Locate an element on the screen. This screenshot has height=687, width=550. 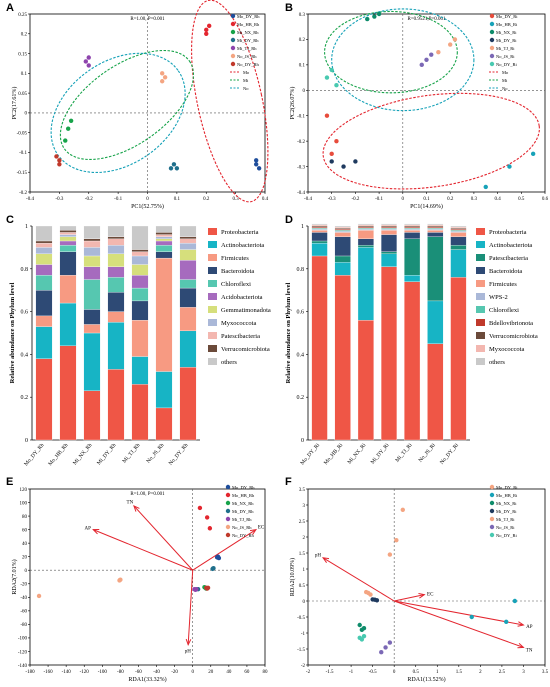
plot-frame is located at coordinates (426, 577).